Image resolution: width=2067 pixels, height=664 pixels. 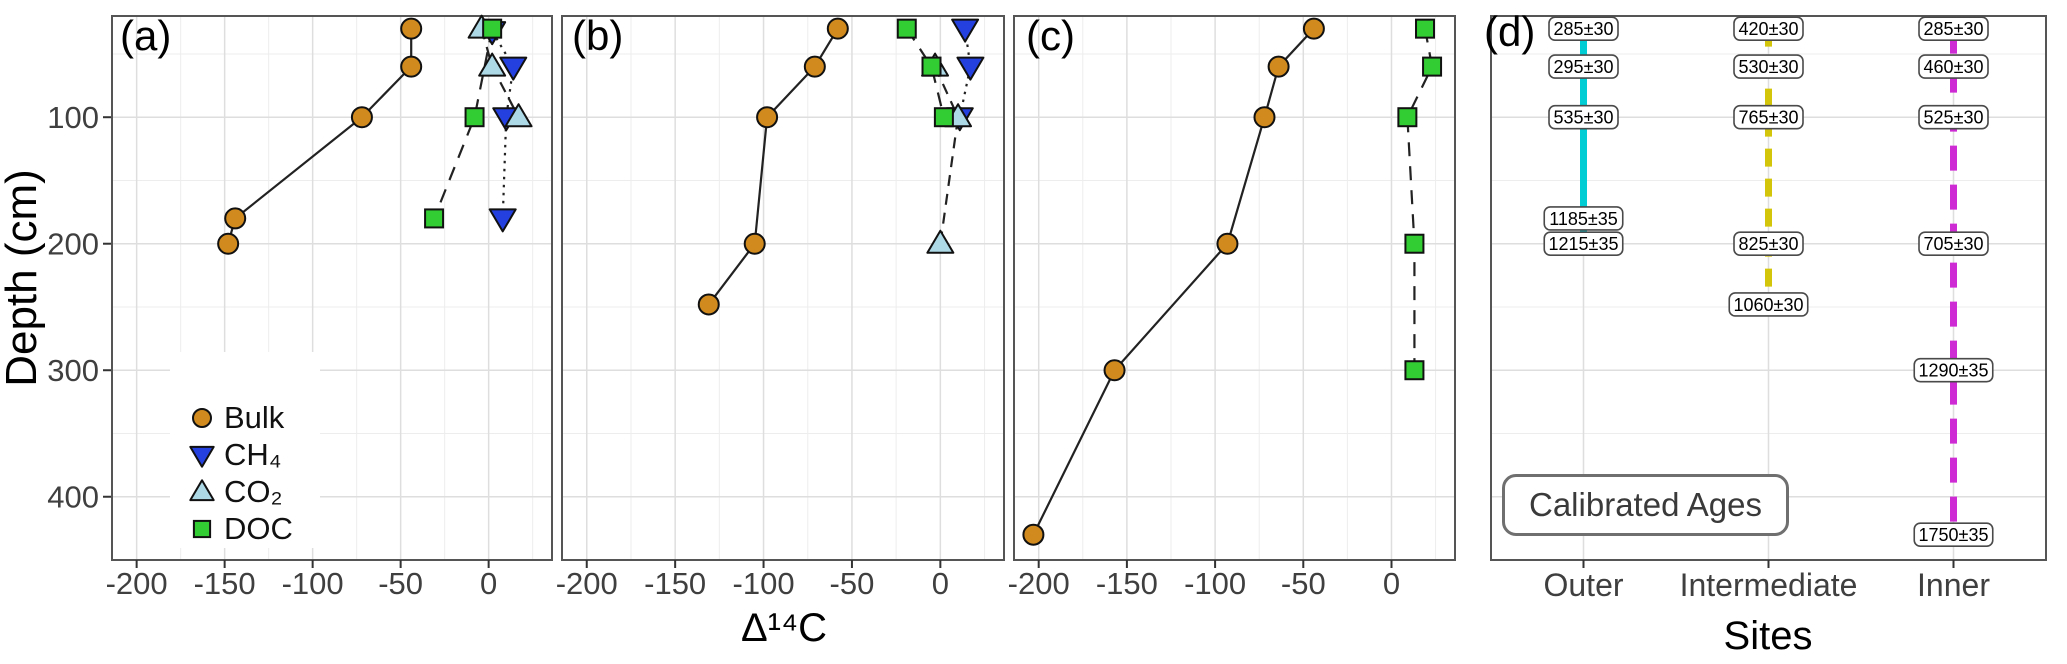 I want to click on calibrated-ages-label: Calibrated Ages, so click(x=1645, y=505).